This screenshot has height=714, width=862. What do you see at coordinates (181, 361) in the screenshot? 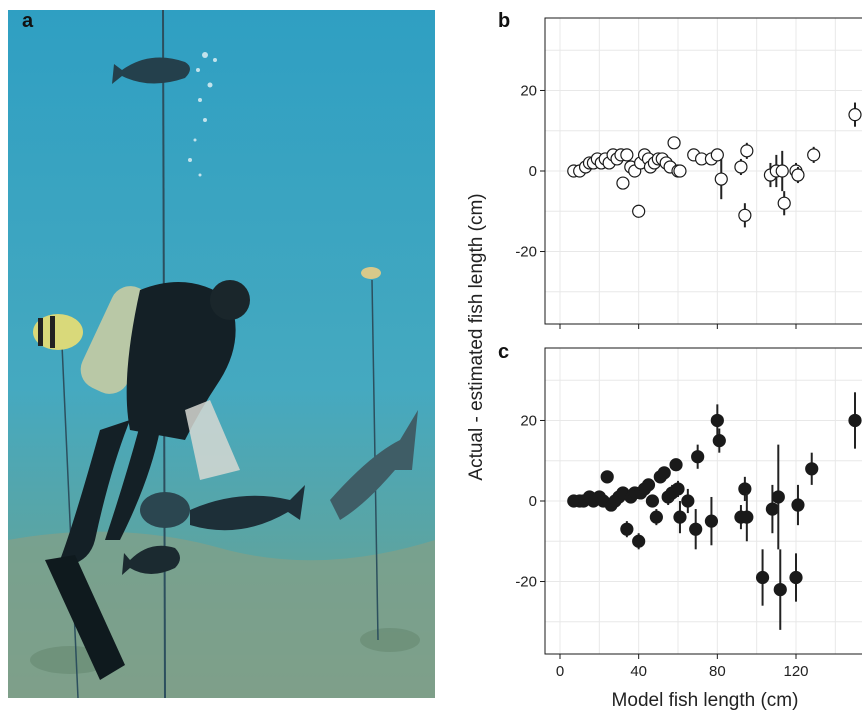
I see `diver-body` at bounding box center [181, 361].